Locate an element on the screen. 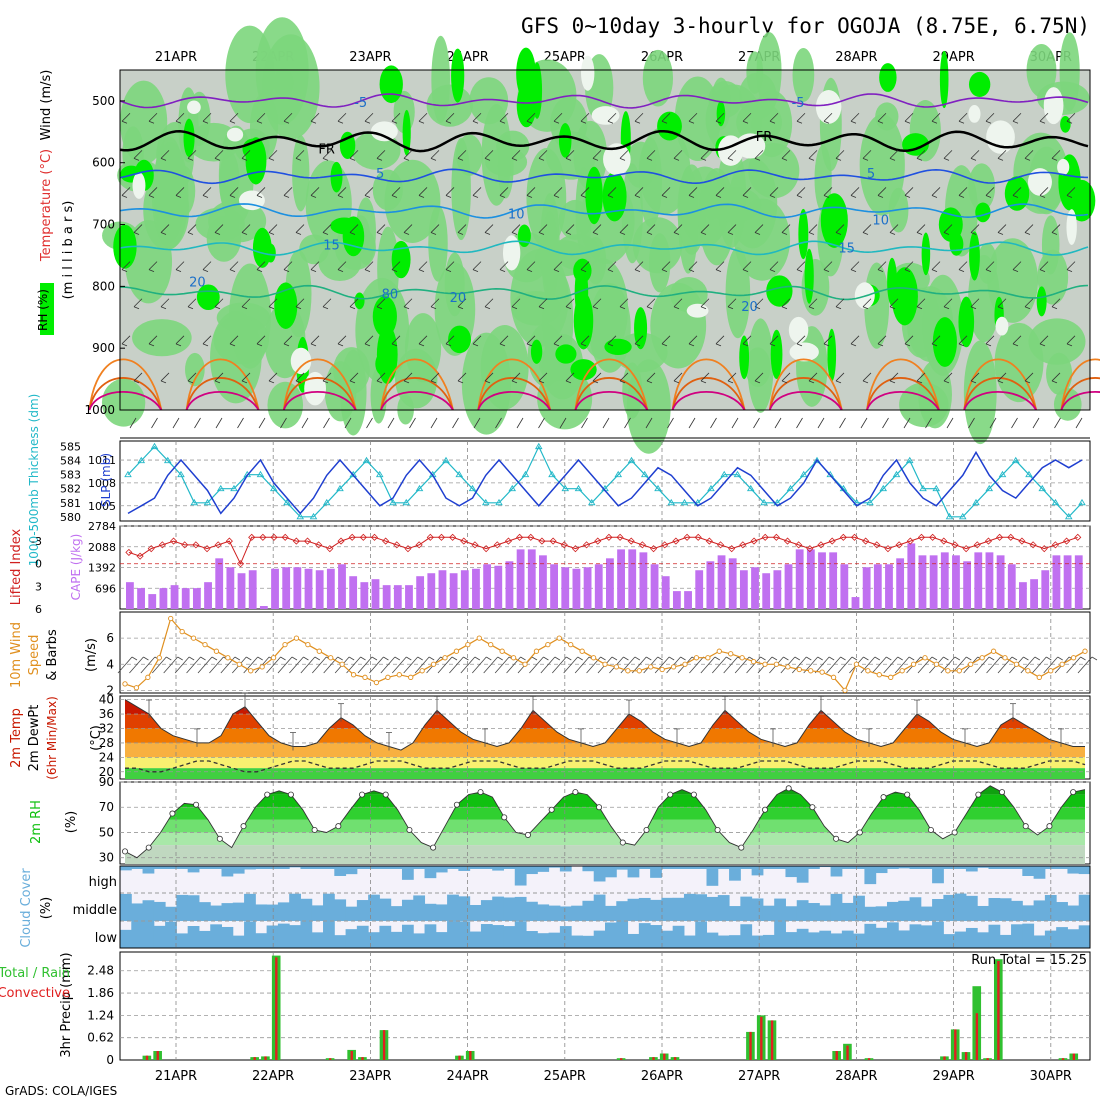 This screenshot has width=1100, height=1100. date-tick-label: 27APR is located at coordinates (759, 1076).